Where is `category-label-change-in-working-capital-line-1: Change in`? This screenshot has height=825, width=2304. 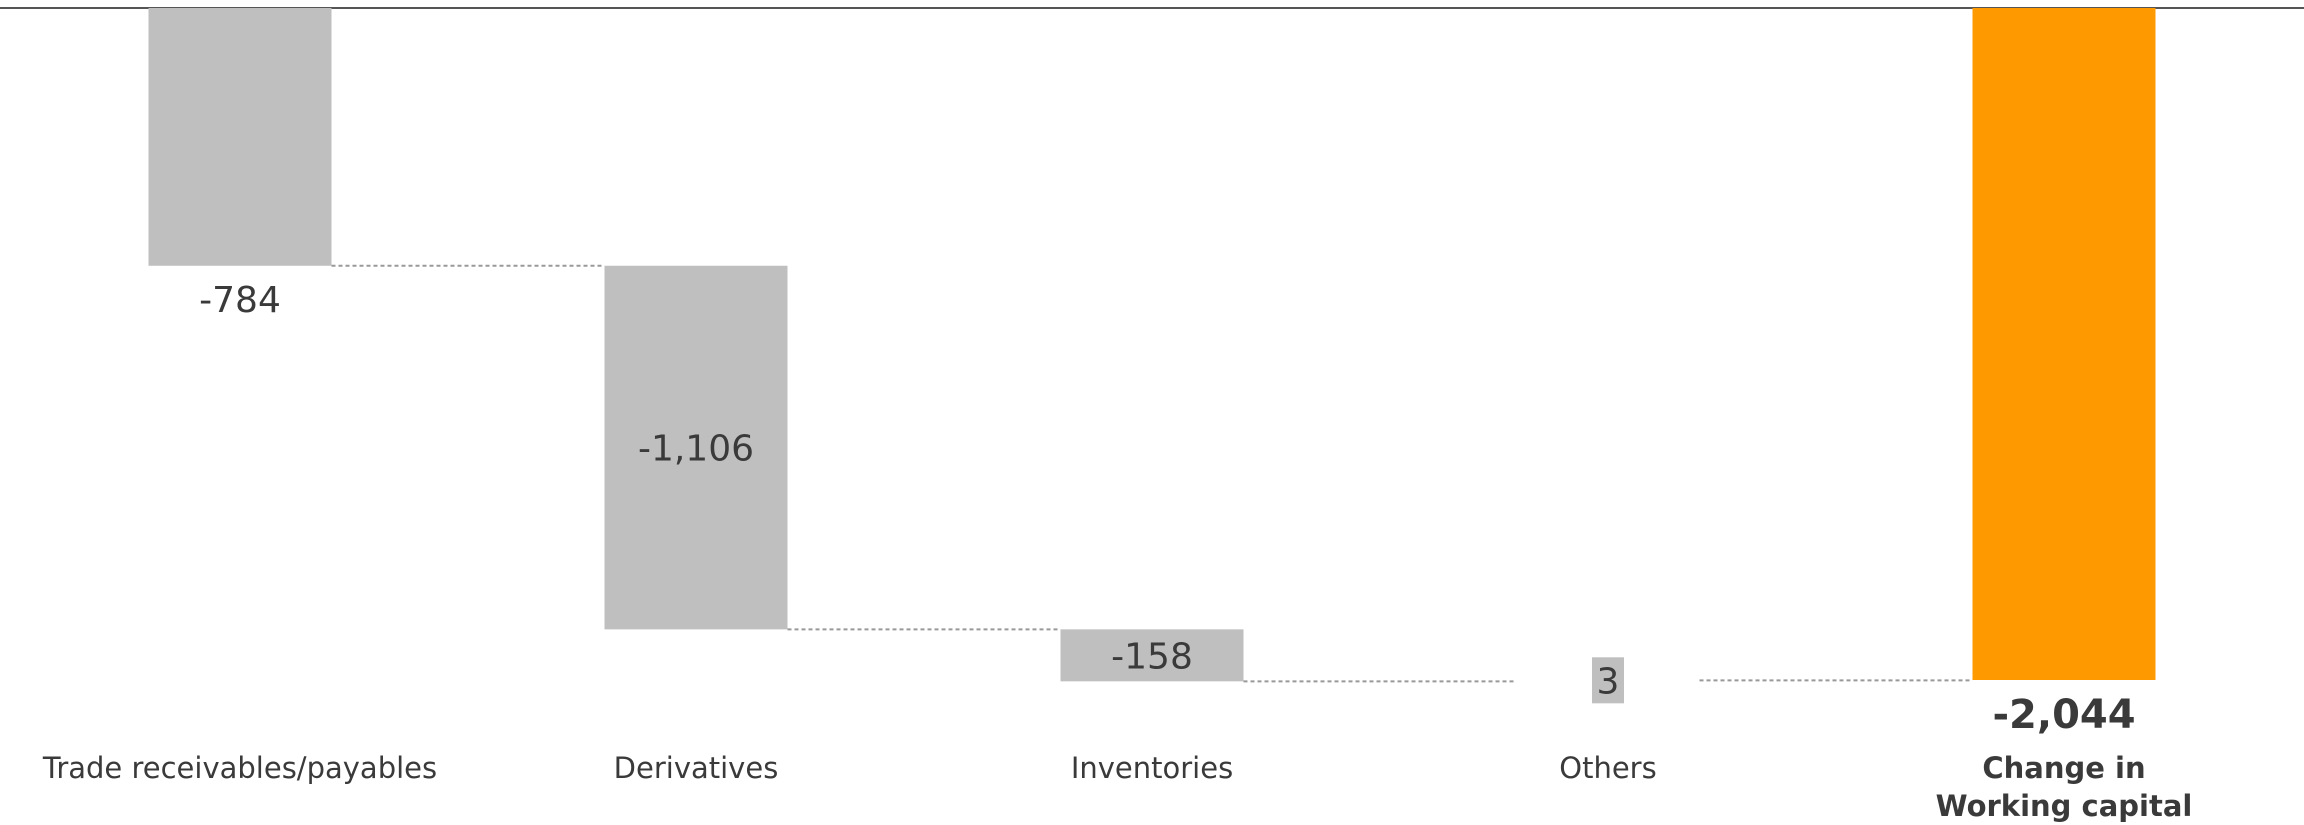 category-label-change-in-working-capital-line-1: Change in is located at coordinates (2063, 768).